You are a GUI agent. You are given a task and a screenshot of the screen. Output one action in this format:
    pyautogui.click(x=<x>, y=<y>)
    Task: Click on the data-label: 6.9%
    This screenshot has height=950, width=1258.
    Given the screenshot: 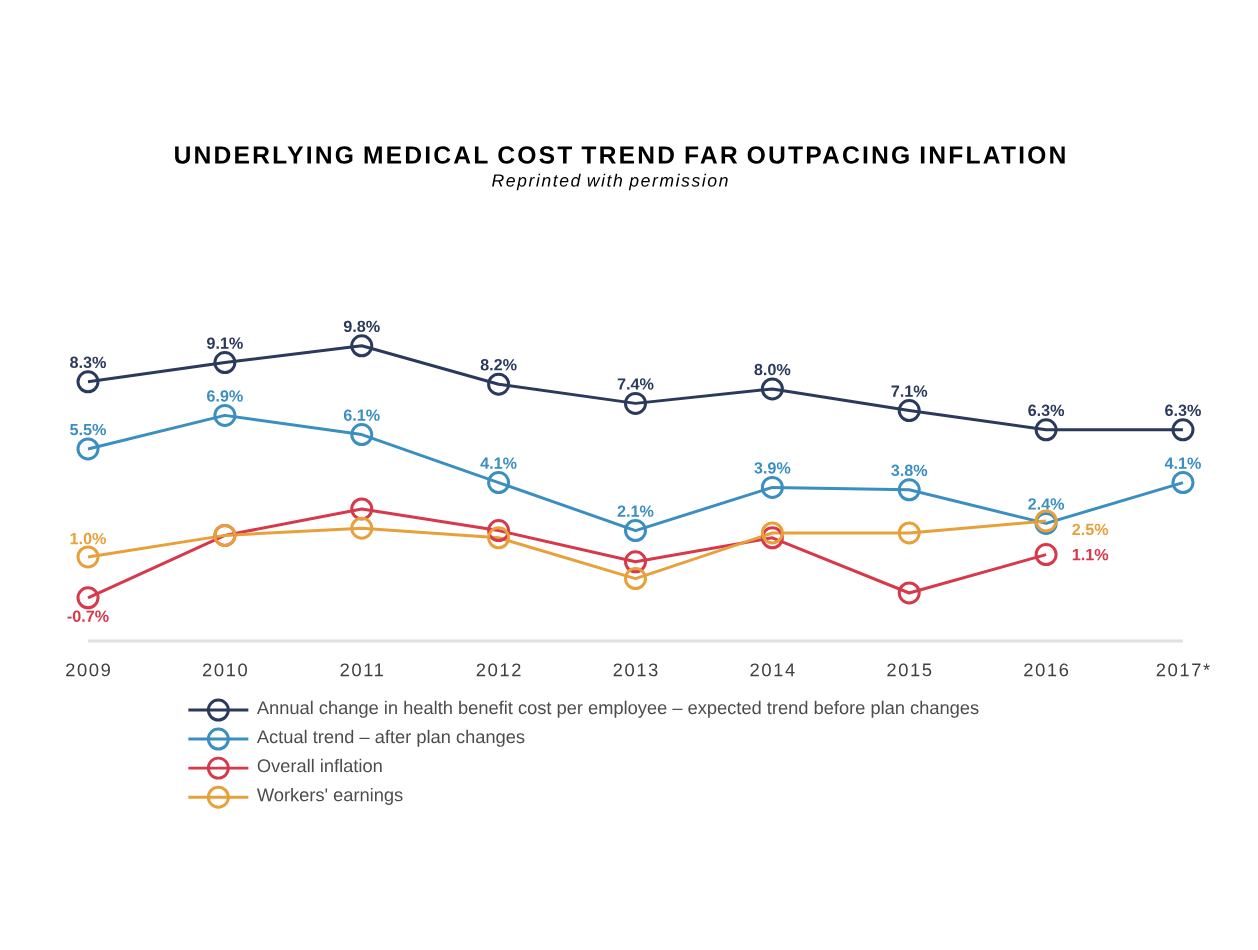 What is the action you would take?
    pyautogui.click(x=225, y=396)
    